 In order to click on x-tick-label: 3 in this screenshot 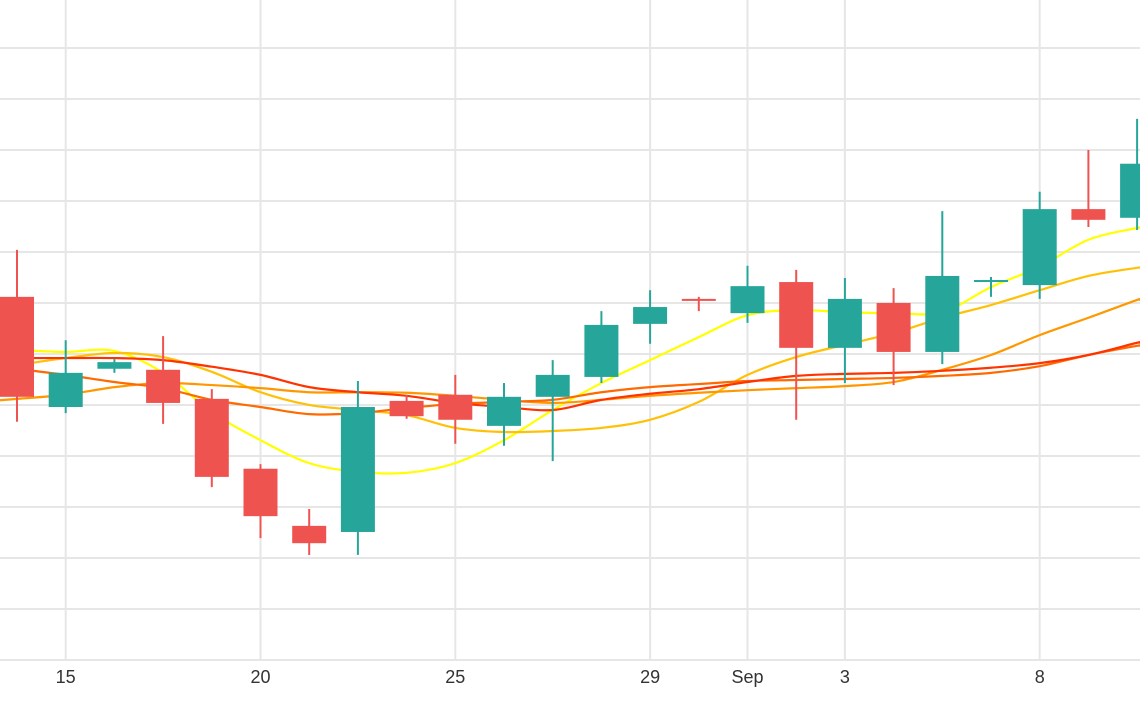, I will do `click(845, 677)`.